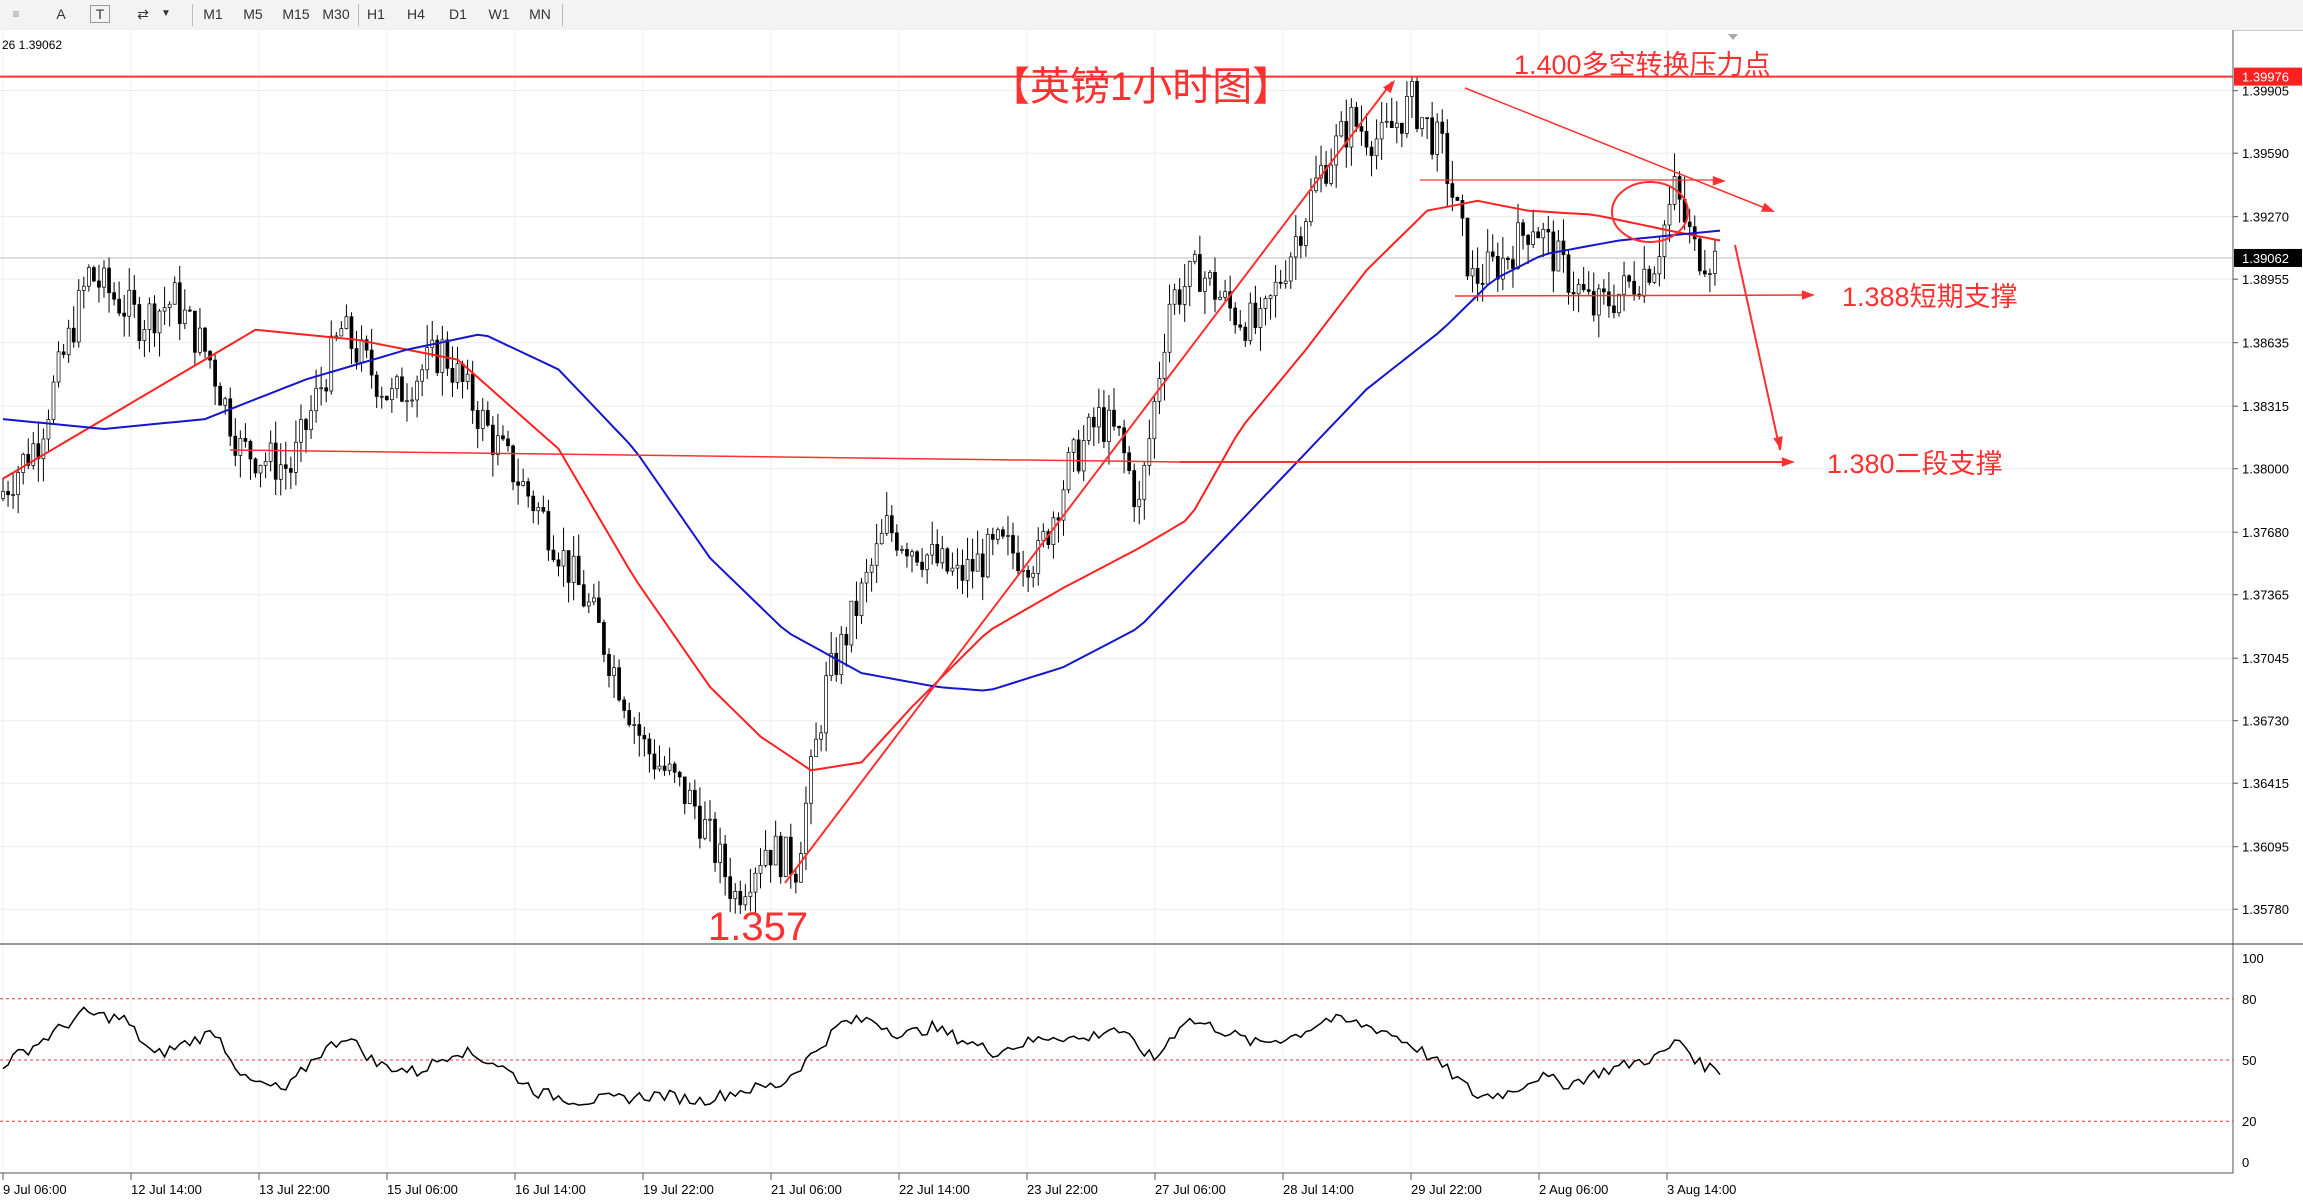  I want to click on price-tick-label: 1.36730, so click(2265, 721).